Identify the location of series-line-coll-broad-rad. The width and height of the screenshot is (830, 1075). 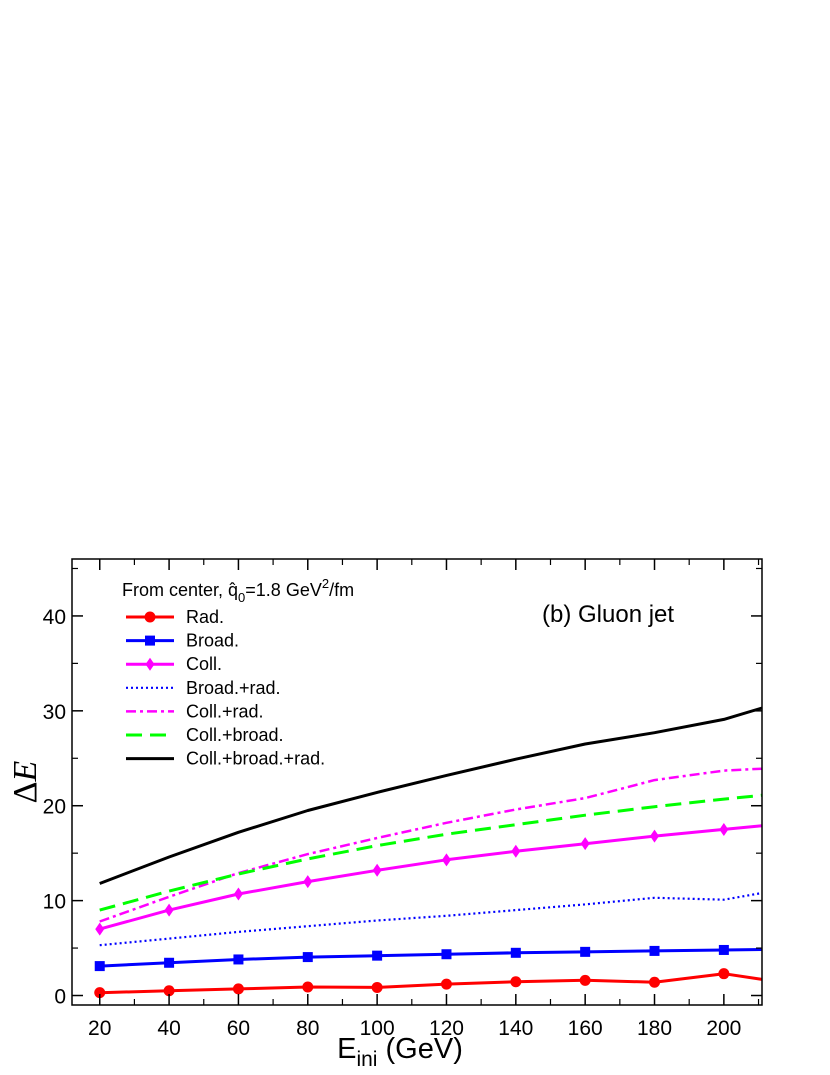
(431, 795).